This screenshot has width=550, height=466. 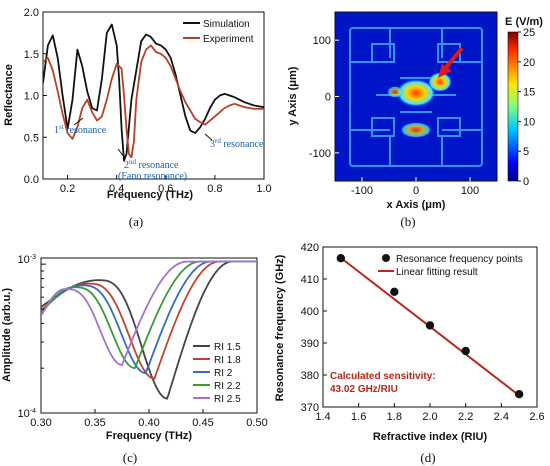 I want to click on x-tick-label: 1.6, so click(x=358, y=417).